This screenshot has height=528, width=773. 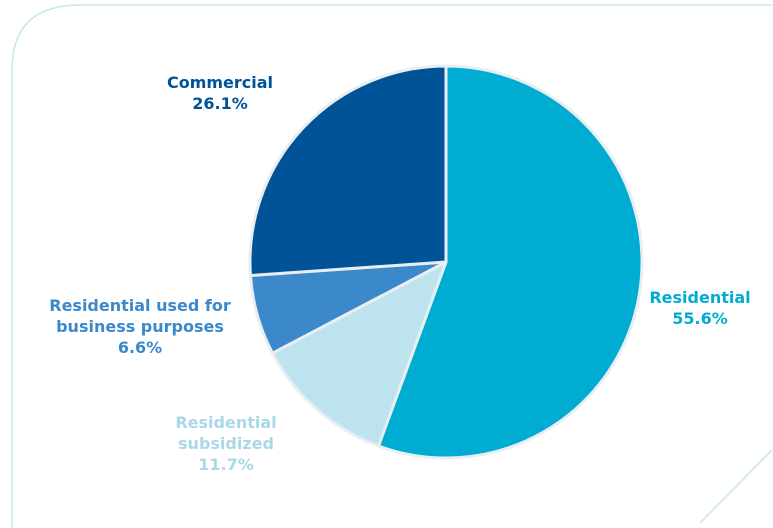 I want to click on slice-label-commercial-value: 26.1%, so click(x=220, y=103).